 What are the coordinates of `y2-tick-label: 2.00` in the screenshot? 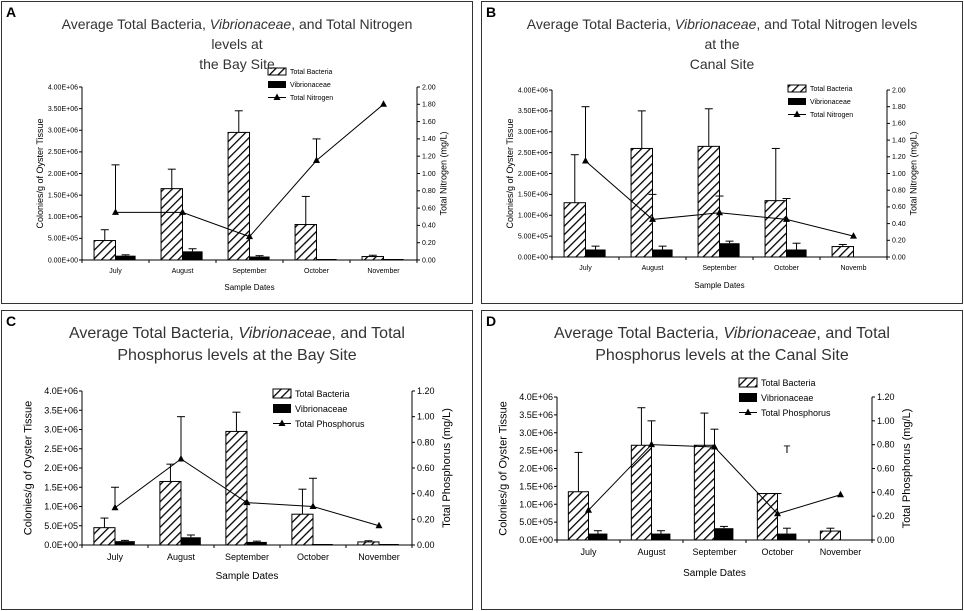 It's located at (899, 90).